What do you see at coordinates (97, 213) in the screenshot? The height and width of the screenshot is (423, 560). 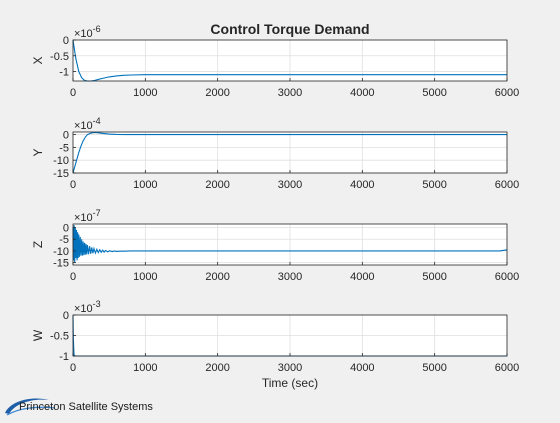 I see `exponent-power: -7` at bounding box center [97, 213].